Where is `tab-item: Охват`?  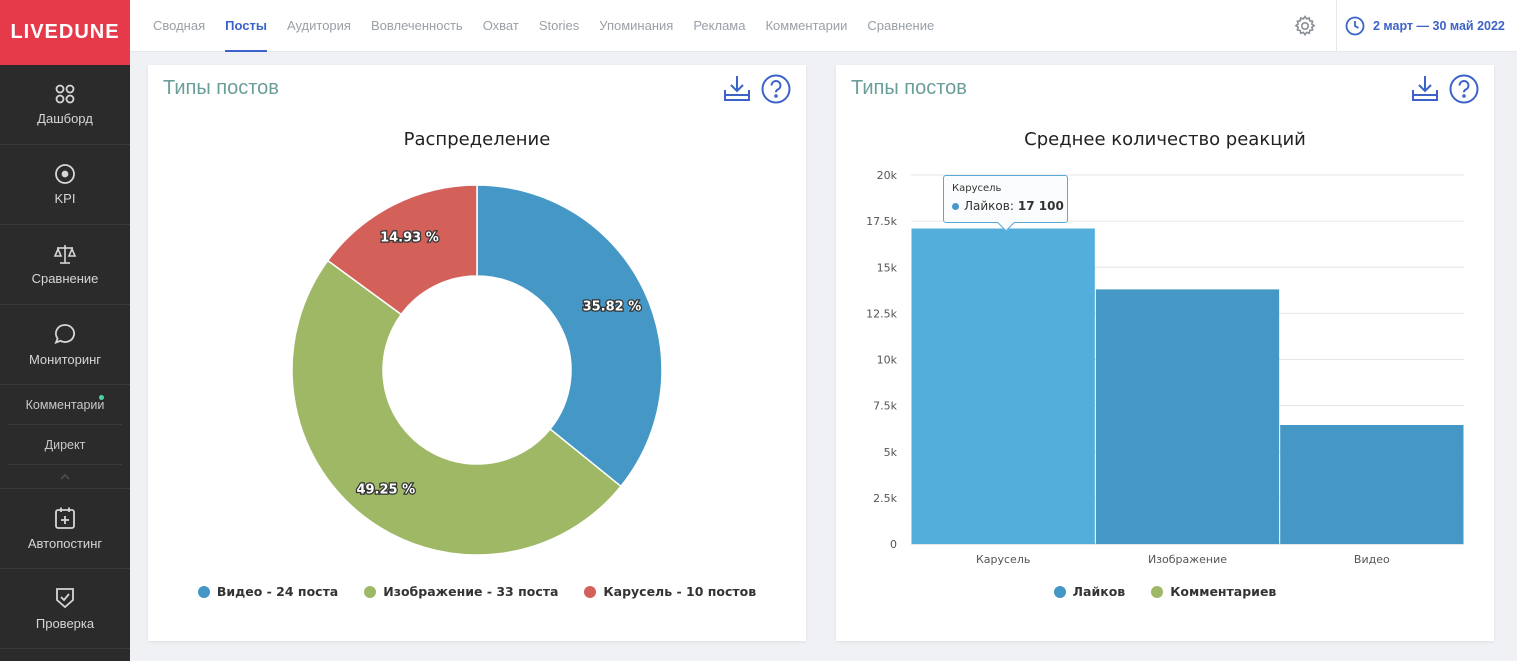 tab-item: Охват is located at coordinates (500, 25).